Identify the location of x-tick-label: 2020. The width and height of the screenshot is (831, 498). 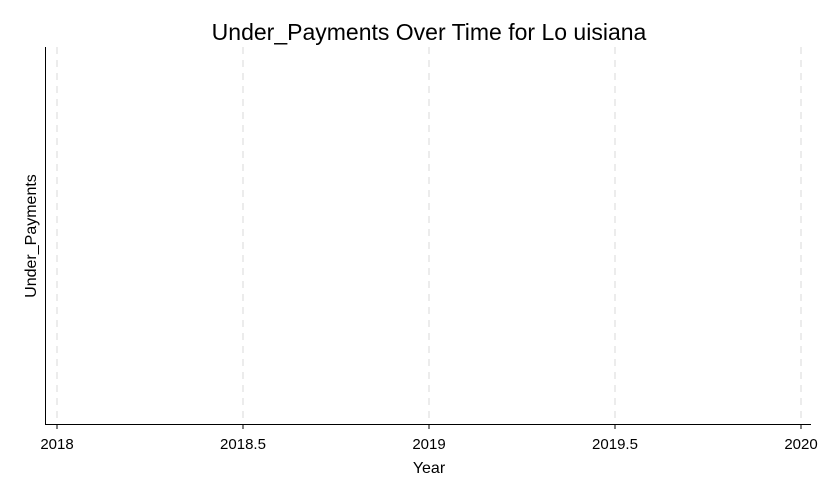
(800, 444).